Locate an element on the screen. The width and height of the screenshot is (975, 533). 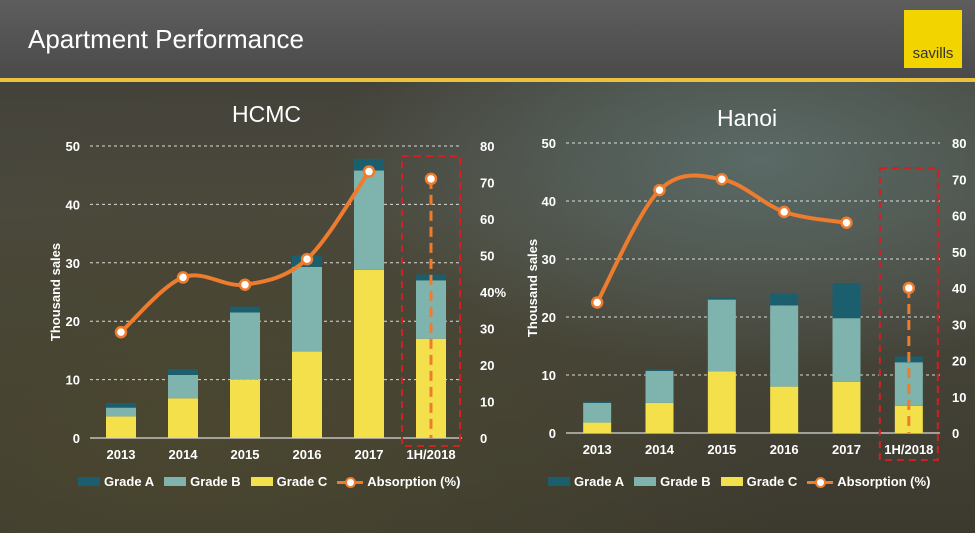
hcmc-y2-tick-label: 0 is located at coordinates (483, 438).